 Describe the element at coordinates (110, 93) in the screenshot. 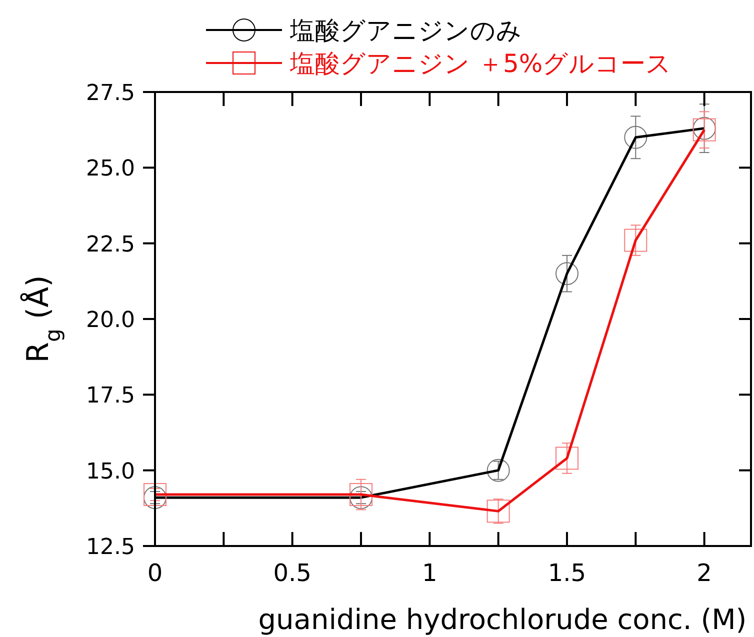

I see `y-tick-label: 27.5` at that location.